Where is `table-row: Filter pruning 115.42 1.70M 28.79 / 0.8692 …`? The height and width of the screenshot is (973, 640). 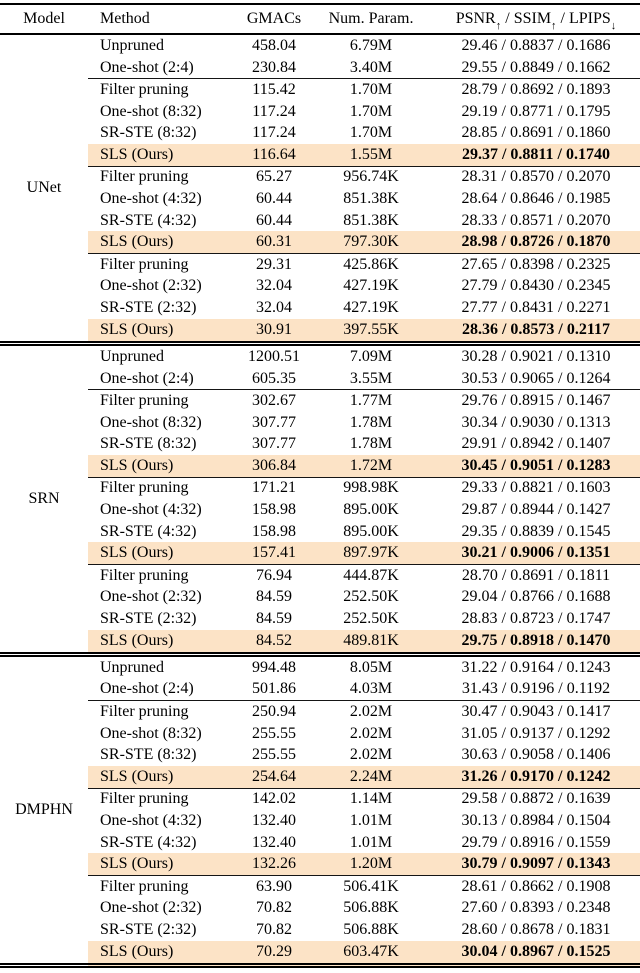
table-row: Filter pruning 115.42 1.70M 28.79 / 0.8692 … is located at coordinates (320, 89).